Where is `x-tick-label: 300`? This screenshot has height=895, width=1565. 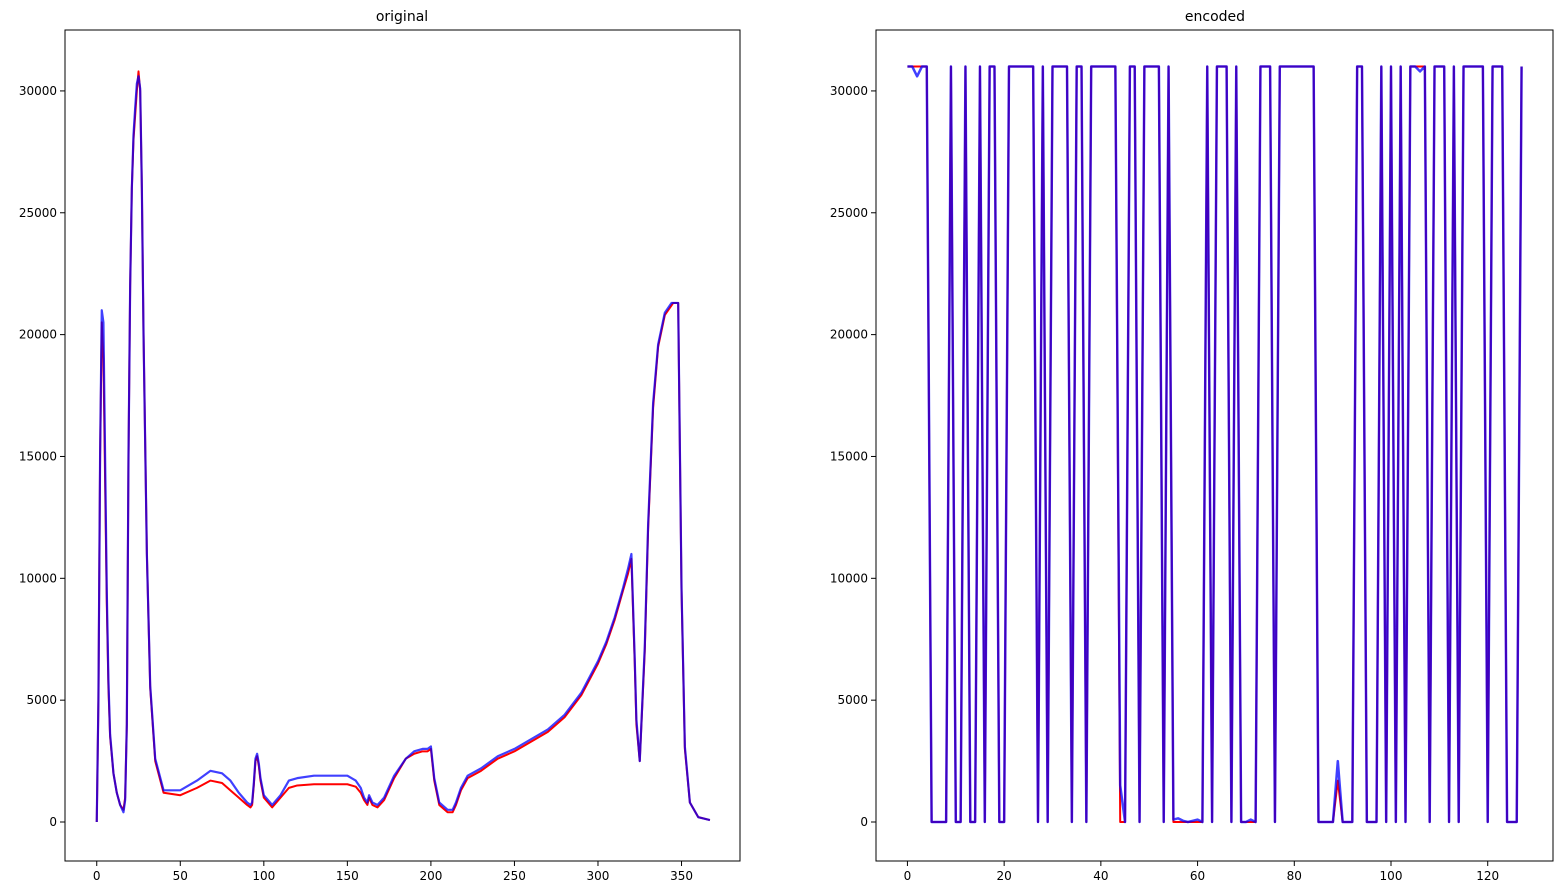
x-tick-label: 300 is located at coordinates (598, 876).